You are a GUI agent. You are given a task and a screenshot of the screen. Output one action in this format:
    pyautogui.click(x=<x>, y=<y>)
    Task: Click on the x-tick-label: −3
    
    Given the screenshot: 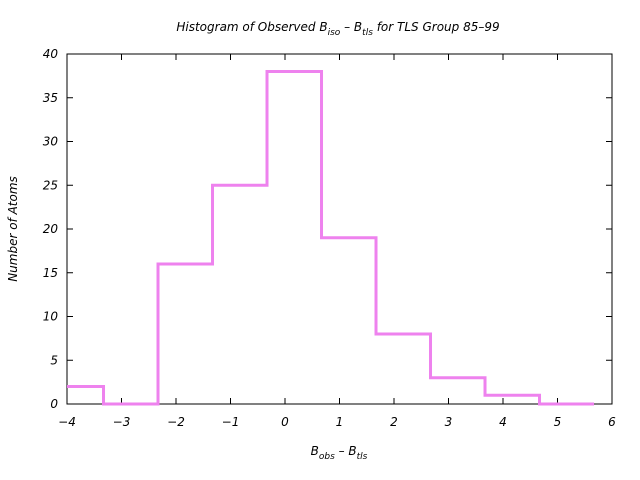 What is the action you would take?
    pyautogui.click(x=122, y=422)
    